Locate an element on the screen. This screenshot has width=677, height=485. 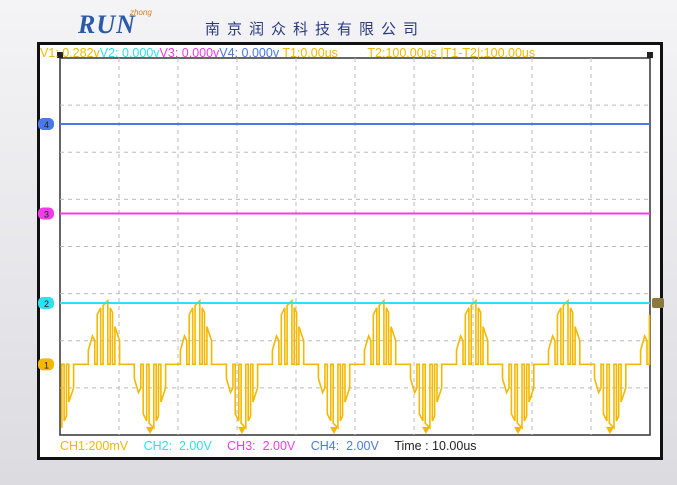
timebase: Time : 10.00us is located at coordinates (435, 446).